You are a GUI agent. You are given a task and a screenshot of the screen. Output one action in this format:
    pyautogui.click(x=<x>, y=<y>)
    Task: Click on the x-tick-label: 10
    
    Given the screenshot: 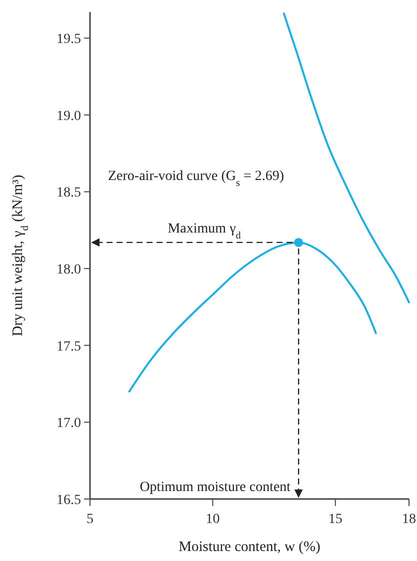 What is the action you would take?
    pyautogui.click(x=213, y=519)
    